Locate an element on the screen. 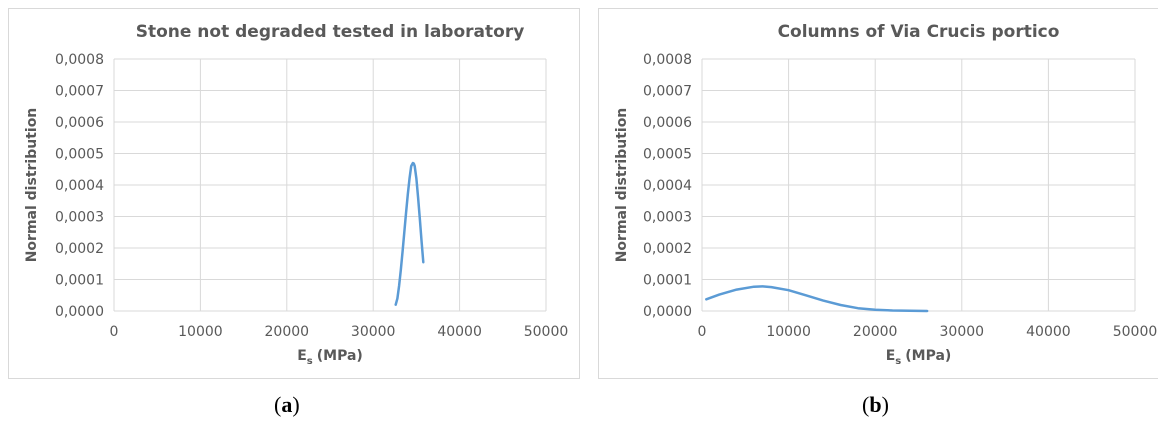  chart-title: Stone not degraded tested in laboratory is located at coordinates (330, 32).